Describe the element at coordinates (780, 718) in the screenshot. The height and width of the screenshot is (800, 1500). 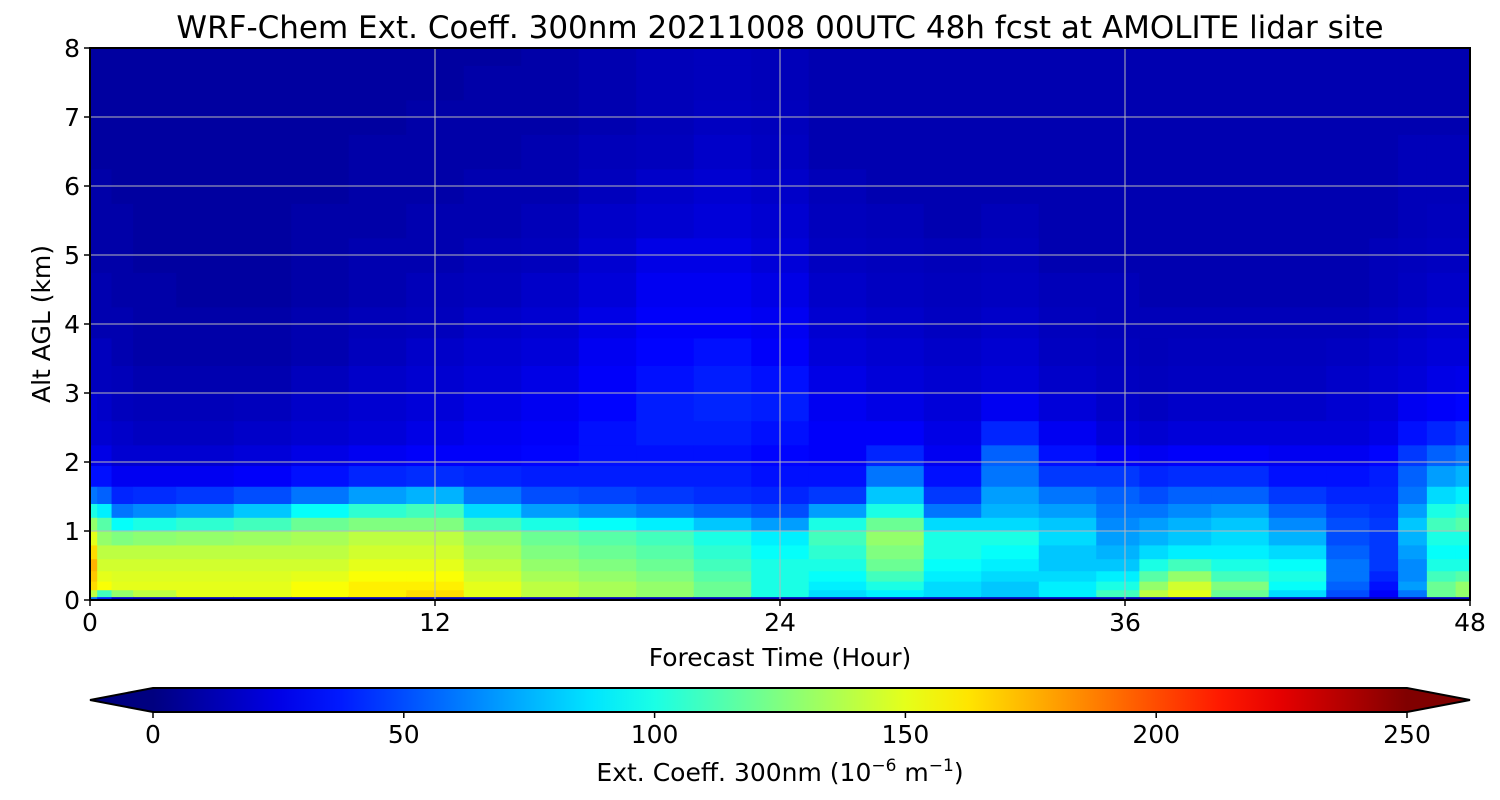
I see `colorbar: 0 50 100 150 200 250` at that location.